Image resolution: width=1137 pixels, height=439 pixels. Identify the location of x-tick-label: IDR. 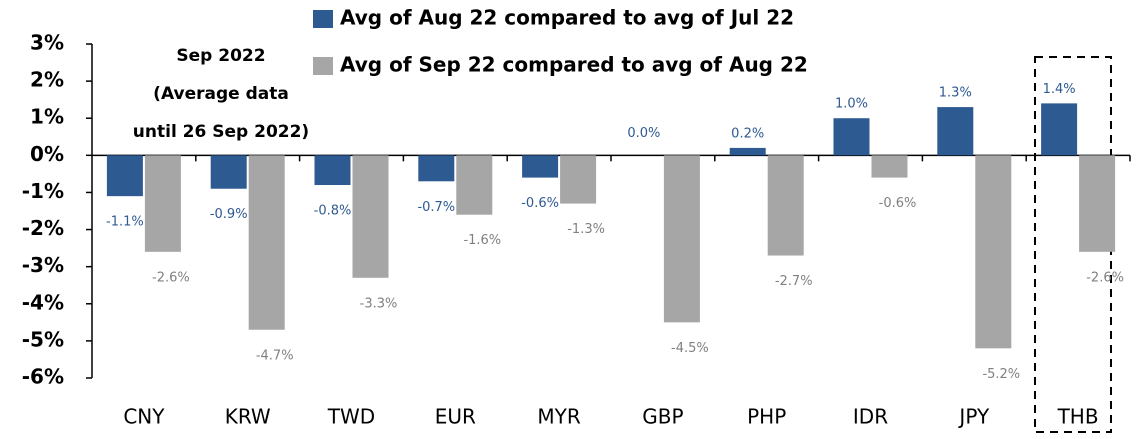
(870, 417).